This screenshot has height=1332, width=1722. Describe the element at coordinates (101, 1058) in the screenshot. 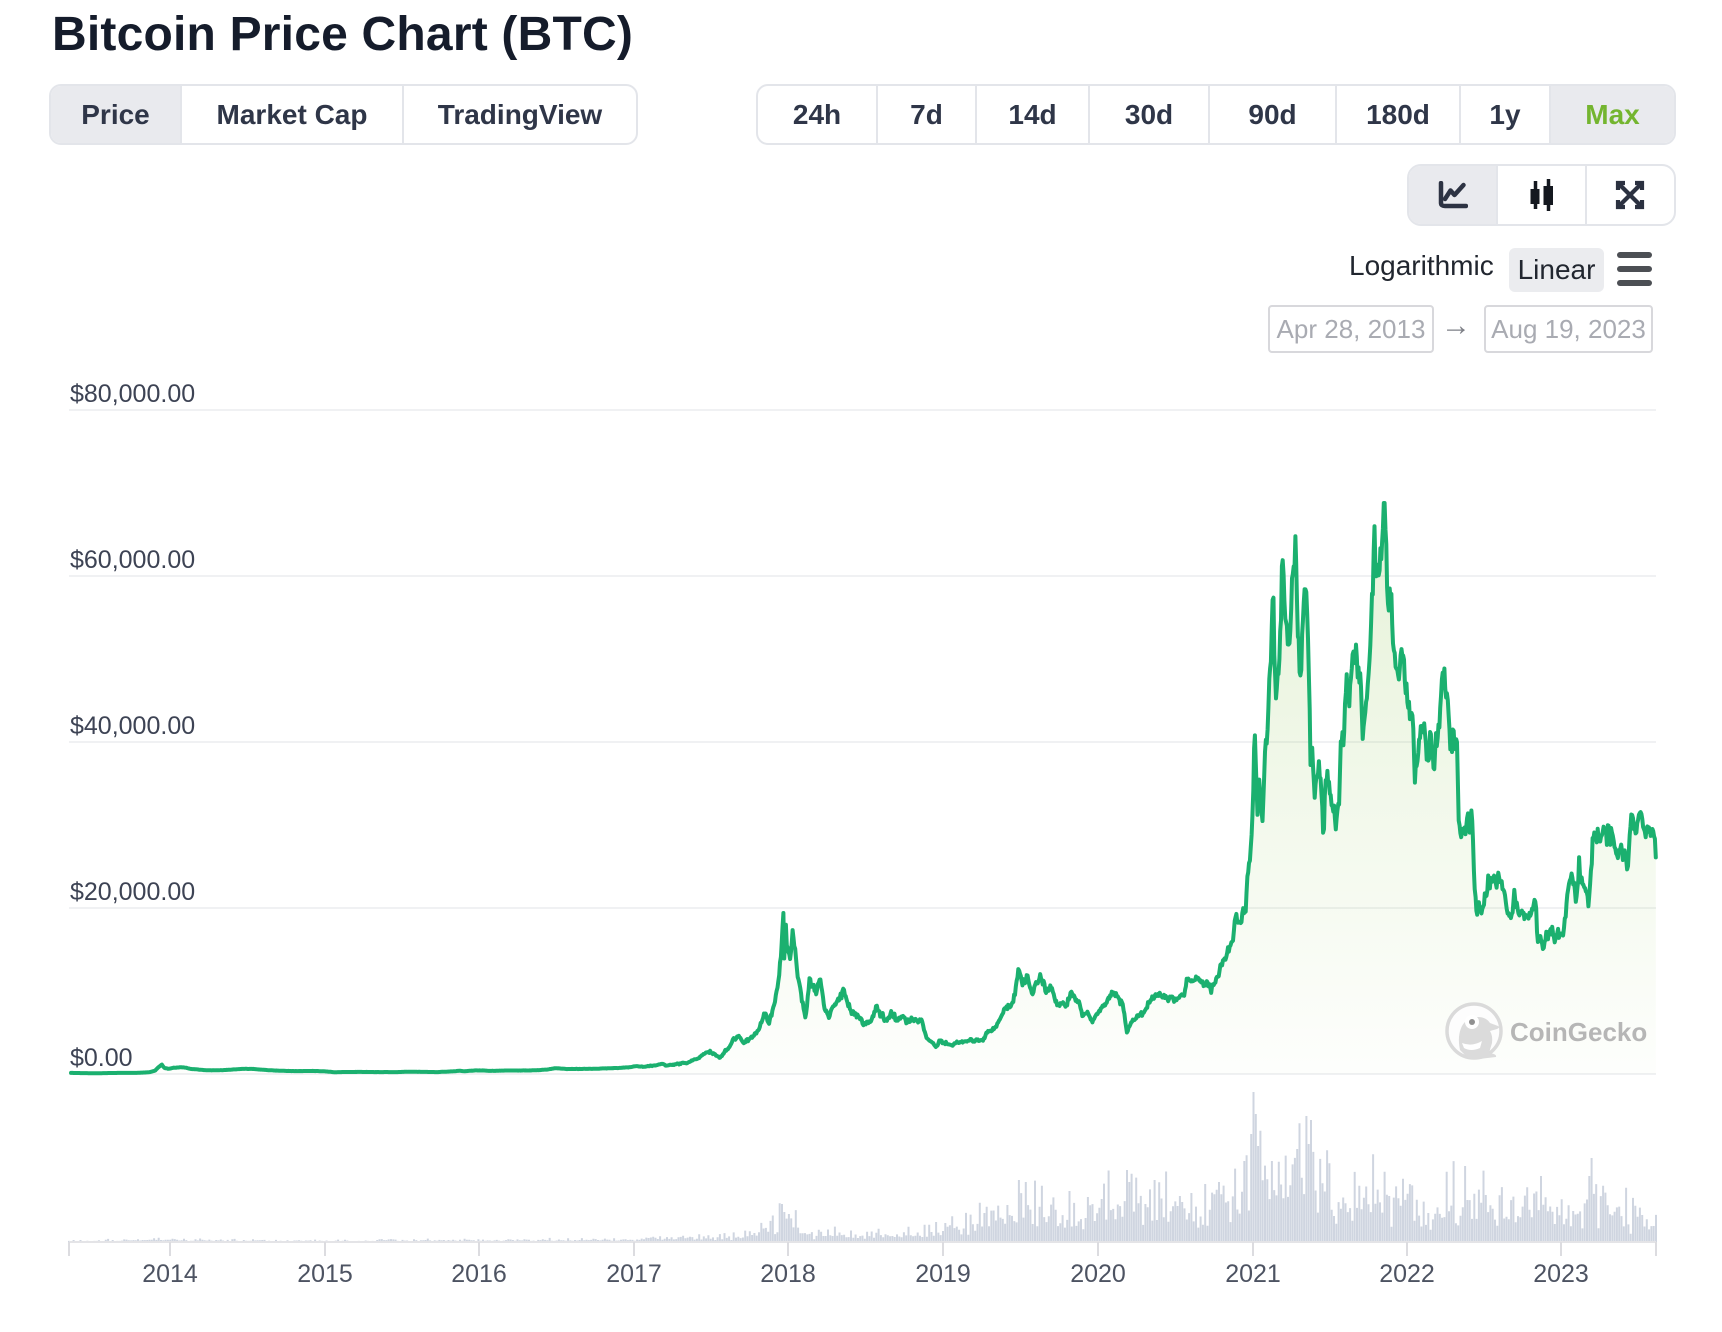

I see `svg-text: $0.00` at that location.